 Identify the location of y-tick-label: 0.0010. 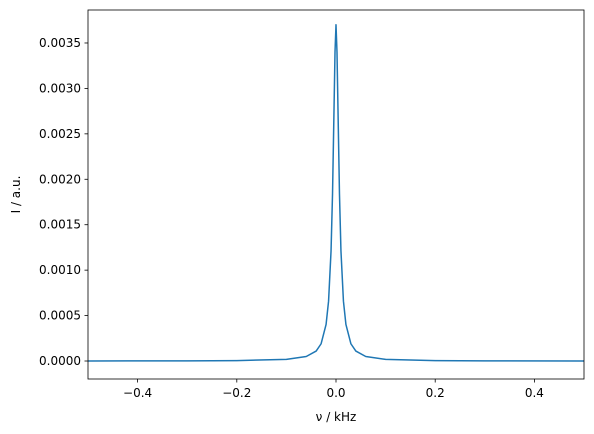
(60, 270).